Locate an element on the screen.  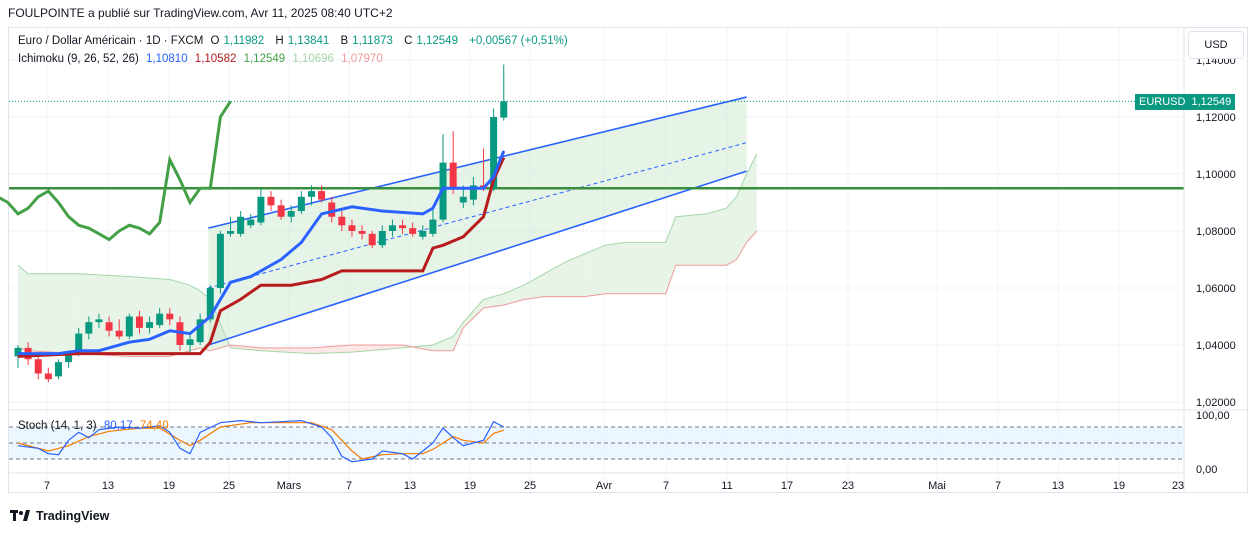
footer-brand-label: TradingView is located at coordinates (73, 516).